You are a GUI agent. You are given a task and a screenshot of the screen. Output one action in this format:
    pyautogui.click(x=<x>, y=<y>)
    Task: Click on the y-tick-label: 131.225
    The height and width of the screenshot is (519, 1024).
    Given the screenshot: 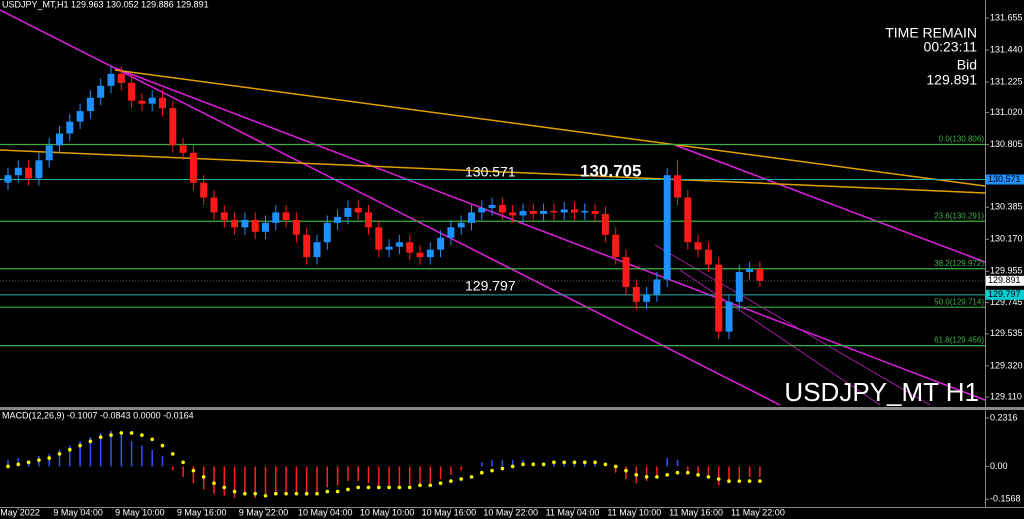 What is the action you would take?
    pyautogui.click(x=1006, y=81)
    